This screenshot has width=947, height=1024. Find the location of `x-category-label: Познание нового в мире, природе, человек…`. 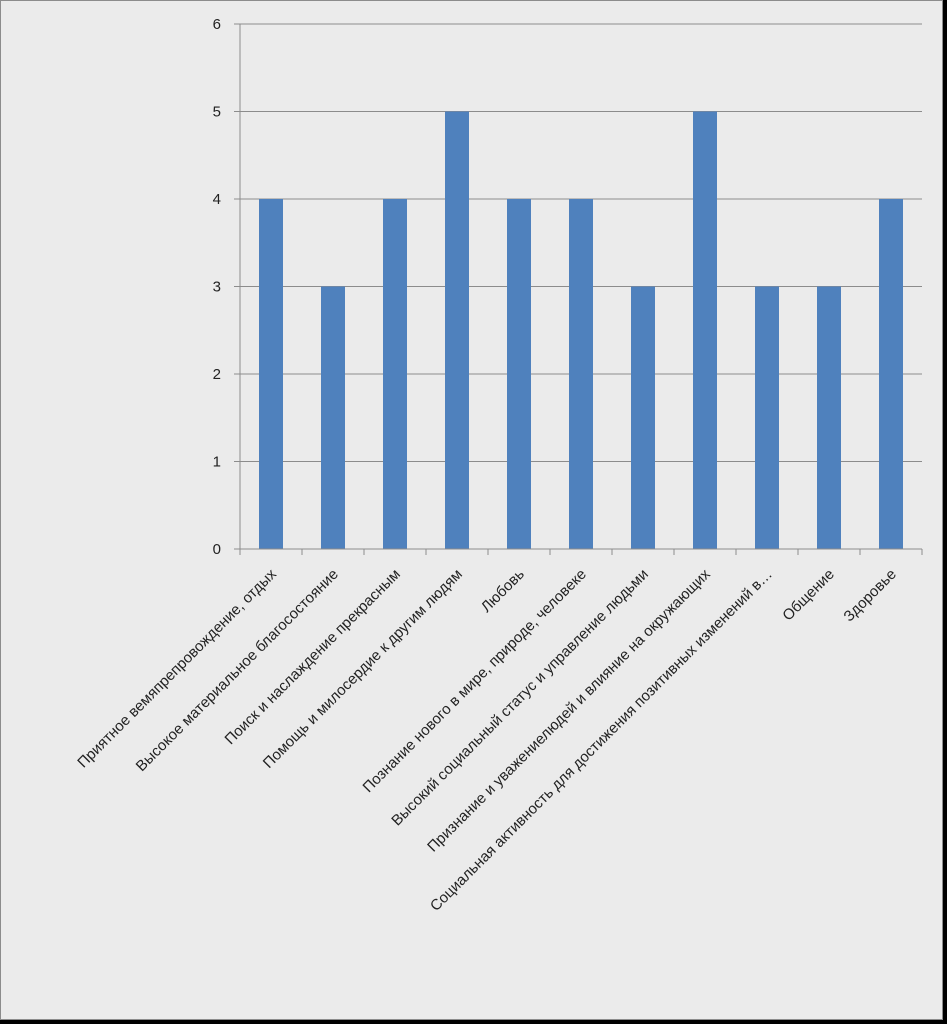

x-category-label: Познание нового в мире, природе, человек… is located at coordinates (475, 681).